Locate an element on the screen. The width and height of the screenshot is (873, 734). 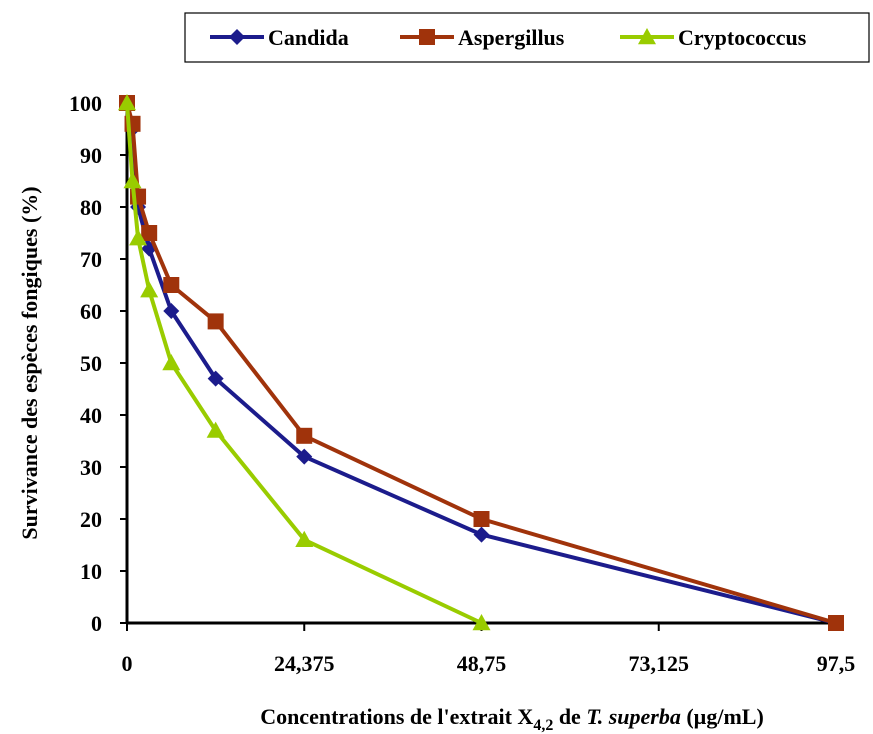
y-tick-label: 50 is located at coordinates (91, 363).